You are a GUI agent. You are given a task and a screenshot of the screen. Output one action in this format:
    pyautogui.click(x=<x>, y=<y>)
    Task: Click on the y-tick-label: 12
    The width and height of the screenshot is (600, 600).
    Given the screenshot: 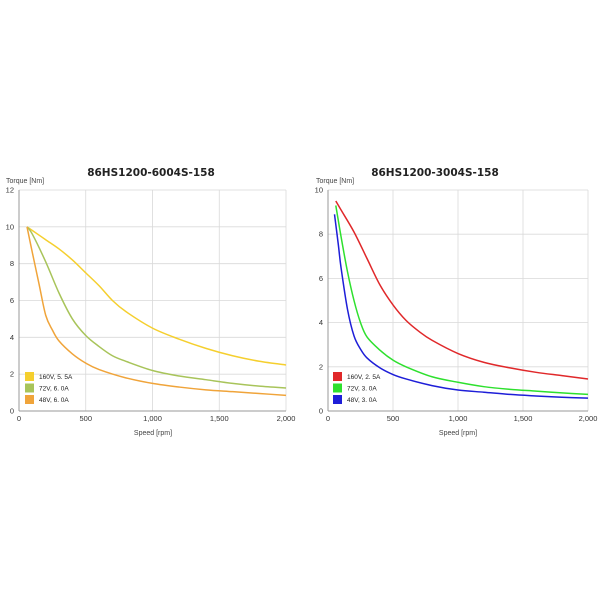 What is the action you would take?
    pyautogui.click(x=10, y=190)
    